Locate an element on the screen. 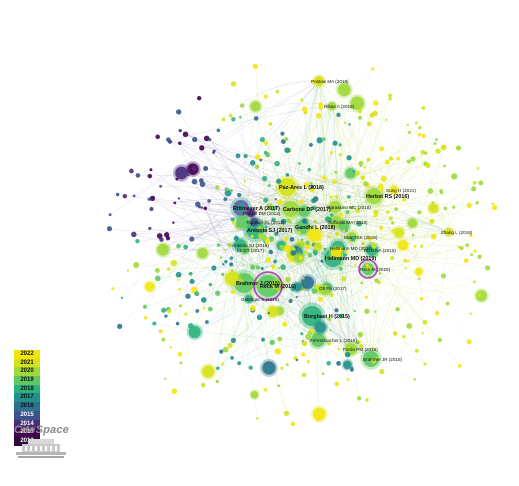 This screenshot has width=519, height=486. node-label: Ott PA (2017) is located at coordinates (333, 288).